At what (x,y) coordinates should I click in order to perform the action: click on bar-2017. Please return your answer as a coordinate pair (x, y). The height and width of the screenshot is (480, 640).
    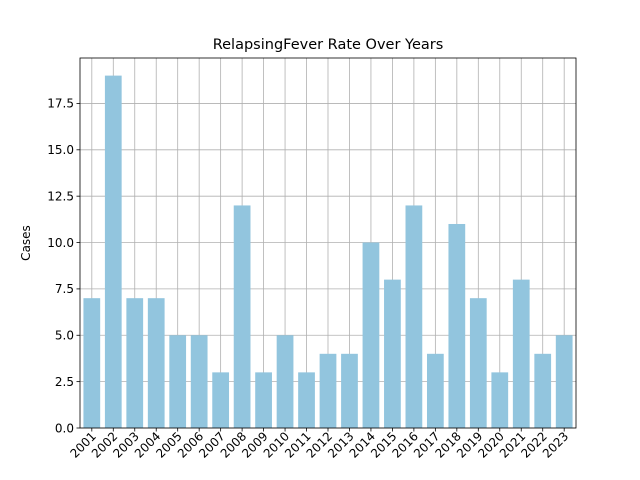
    Looking at the image, I should click on (435, 390).